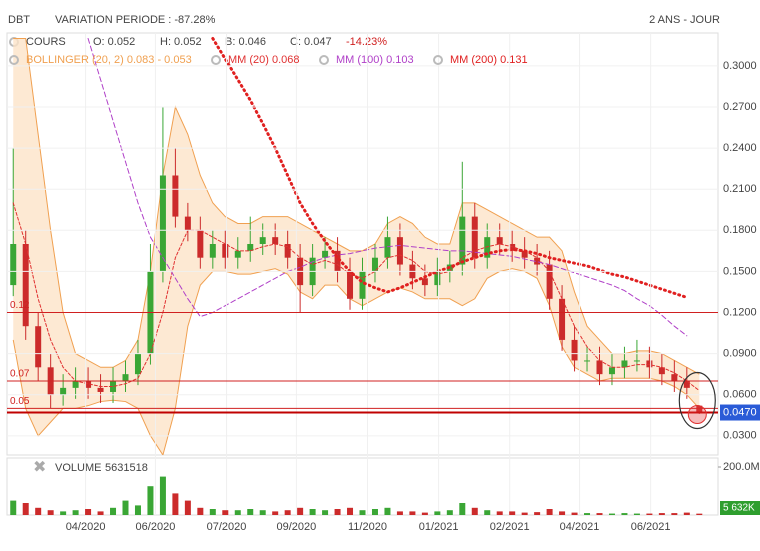 This screenshot has width=760, height=551. What do you see at coordinates (740, 189) in the screenshot?
I see `y-tick-label: 0.2100` at bounding box center [740, 189].